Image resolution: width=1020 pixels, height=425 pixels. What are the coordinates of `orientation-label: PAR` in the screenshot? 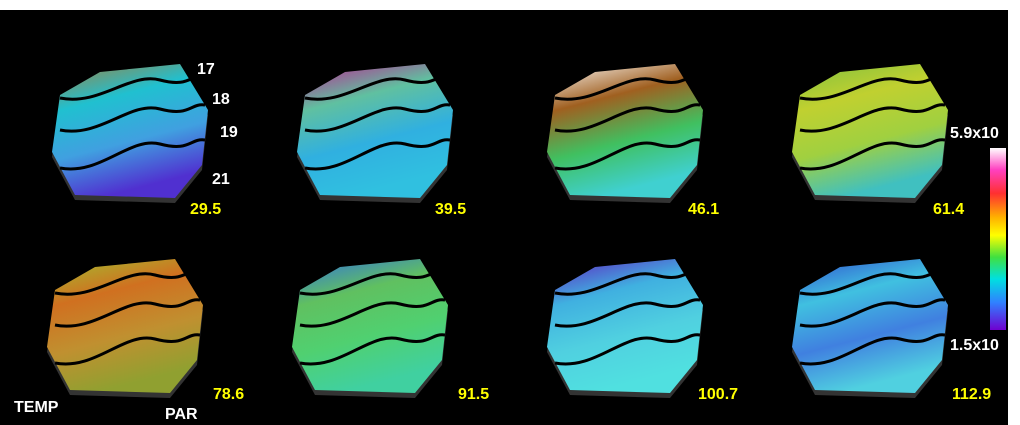 It's located at (181, 414).